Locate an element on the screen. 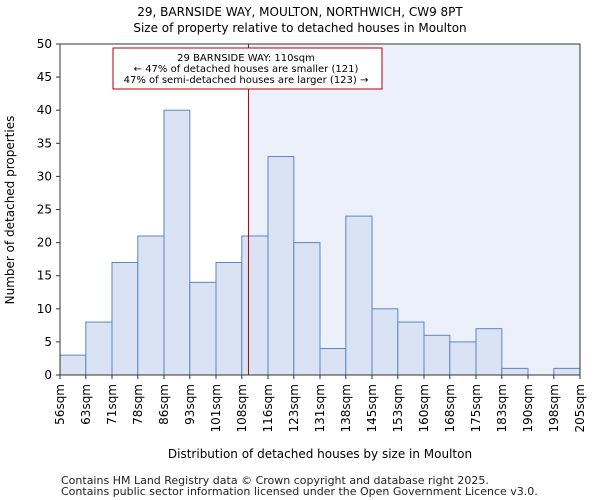 This screenshot has width=600, height=500. bar-116sqm is located at coordinates (281, 266).